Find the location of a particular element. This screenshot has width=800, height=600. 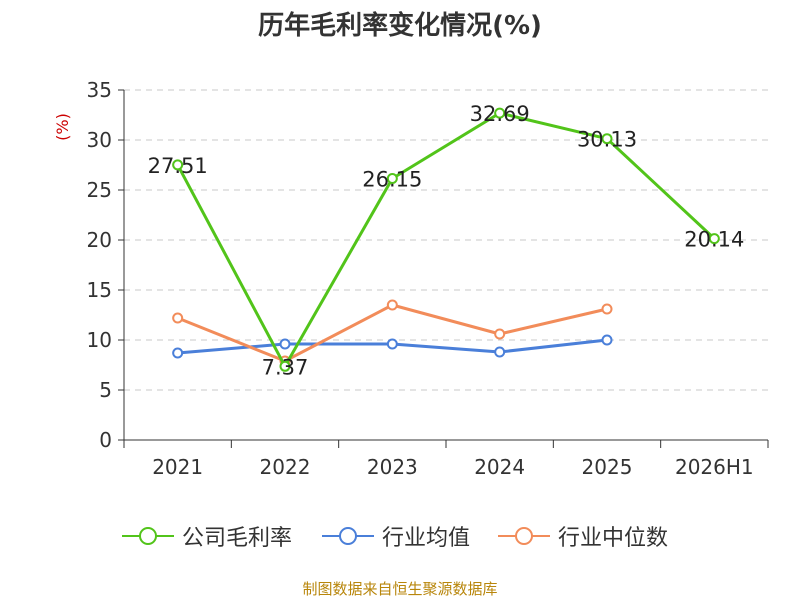

y-tick-label: 15 is located at coordinates (99, 290).